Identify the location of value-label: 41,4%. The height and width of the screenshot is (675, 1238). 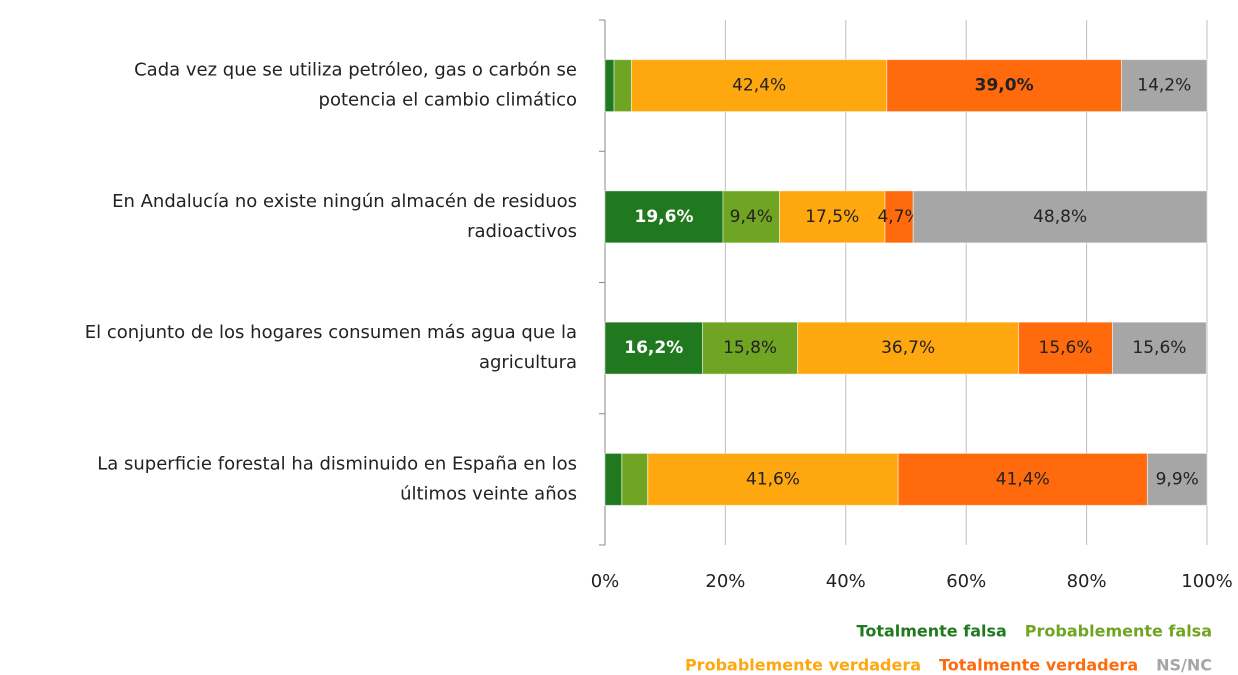
(1023, 479).